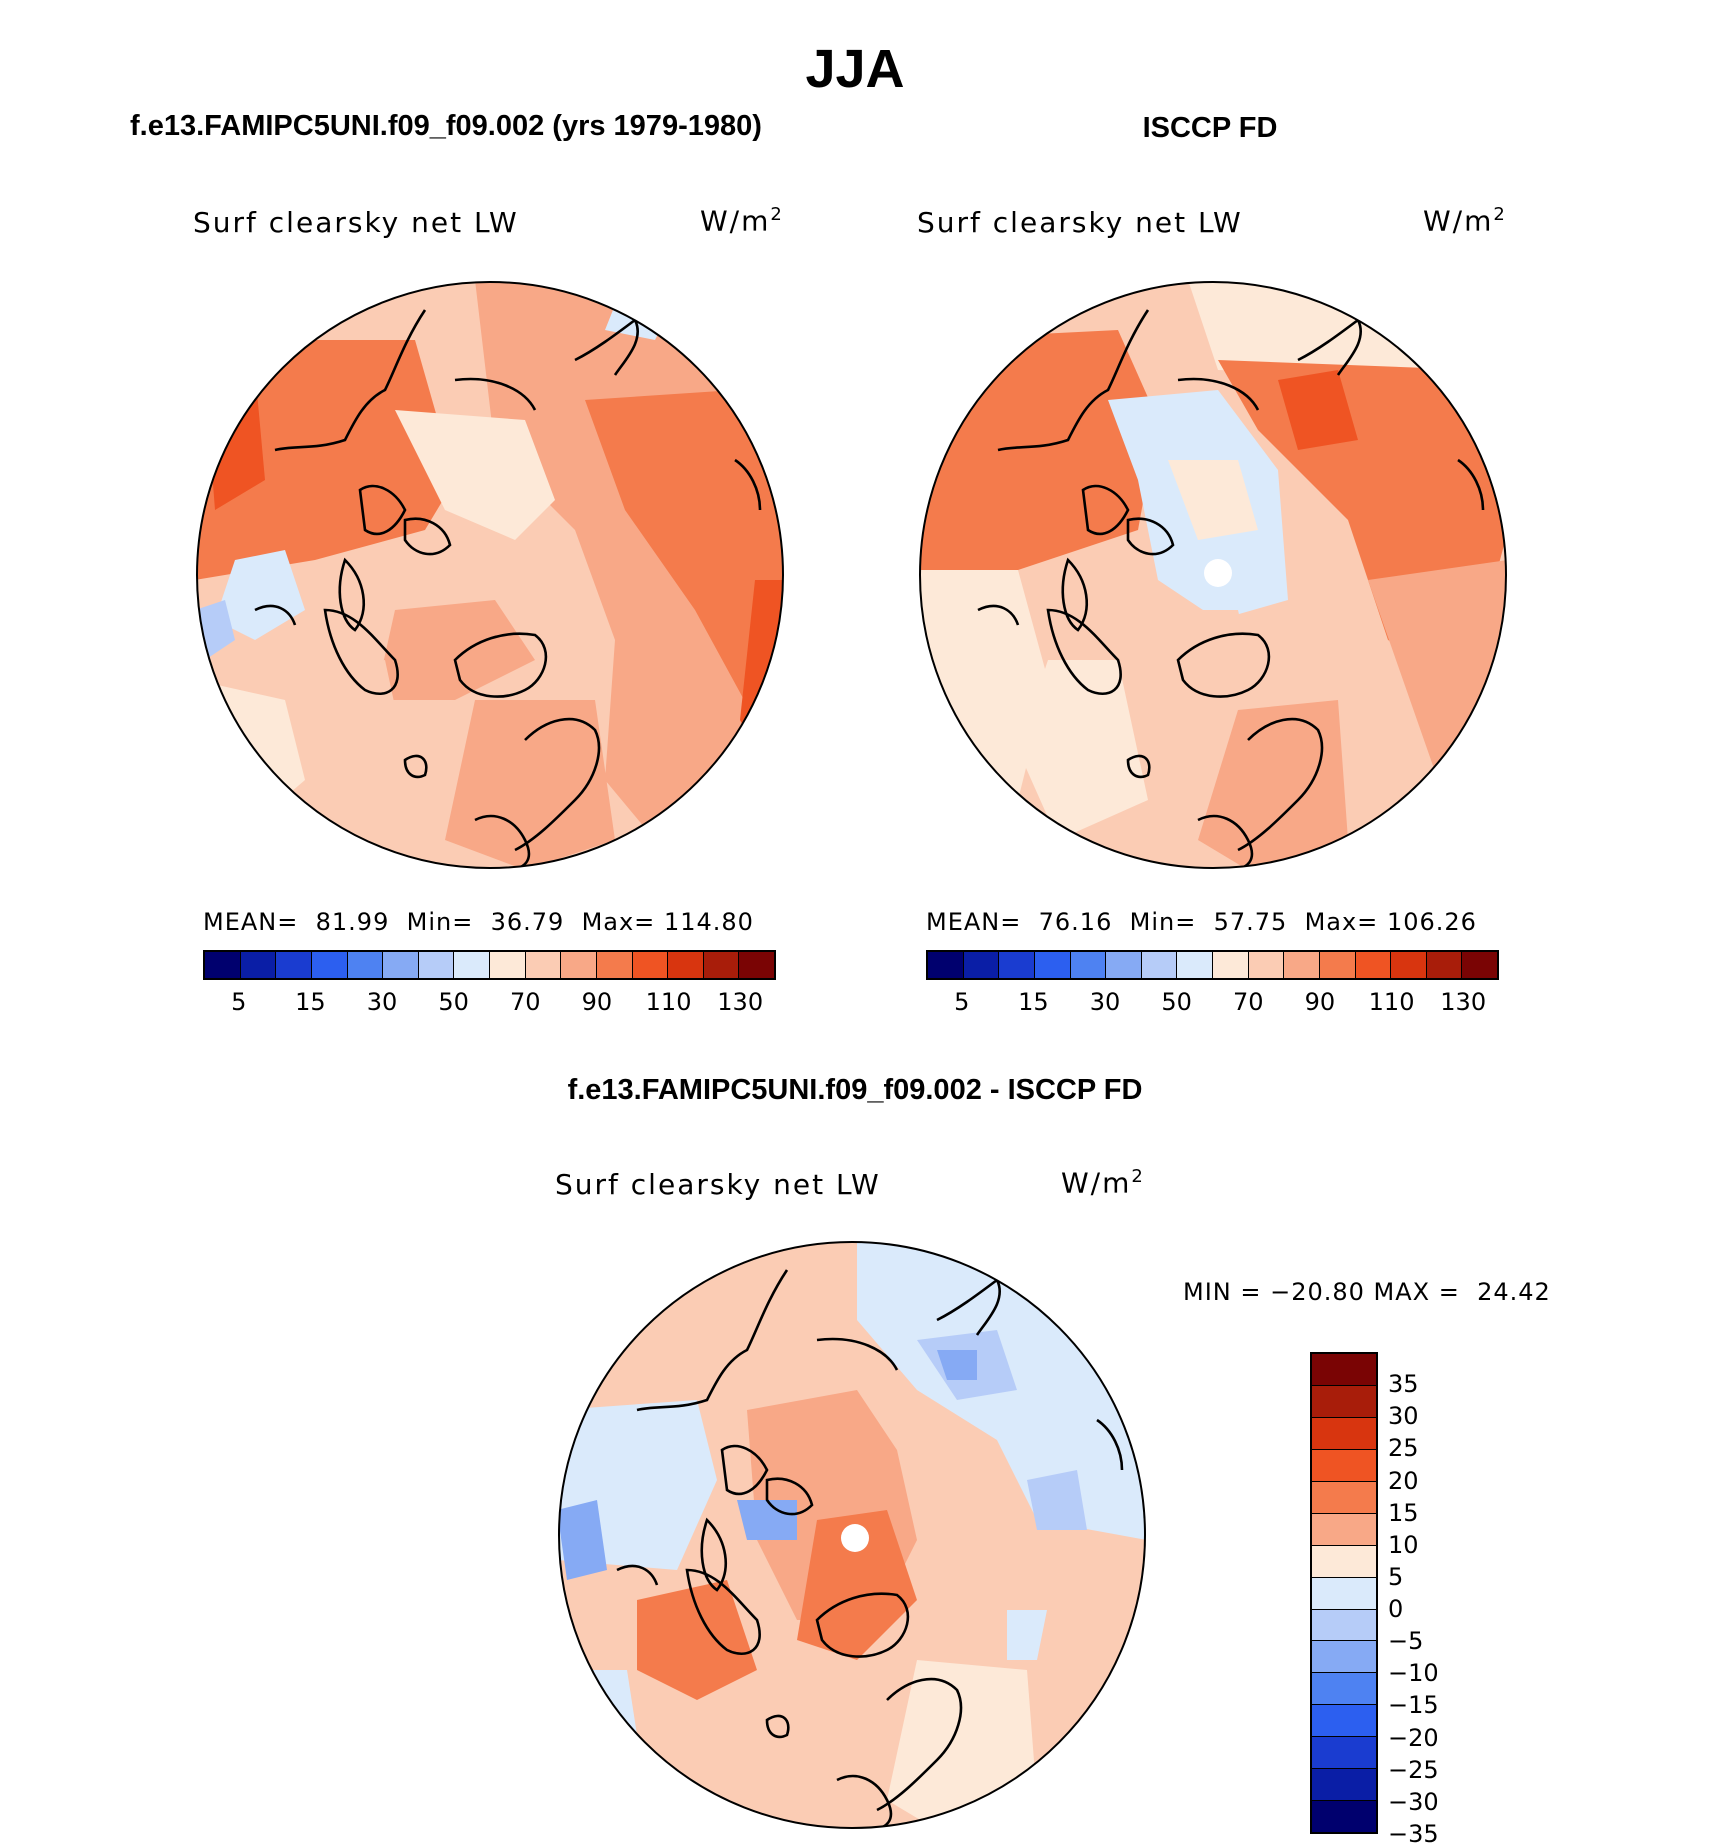 The image size is (1710, 1848). Describe the element at coordinates (1413, 1769) in the screenshot. I see `diff-colorbar-tick-label: −25` at that location.